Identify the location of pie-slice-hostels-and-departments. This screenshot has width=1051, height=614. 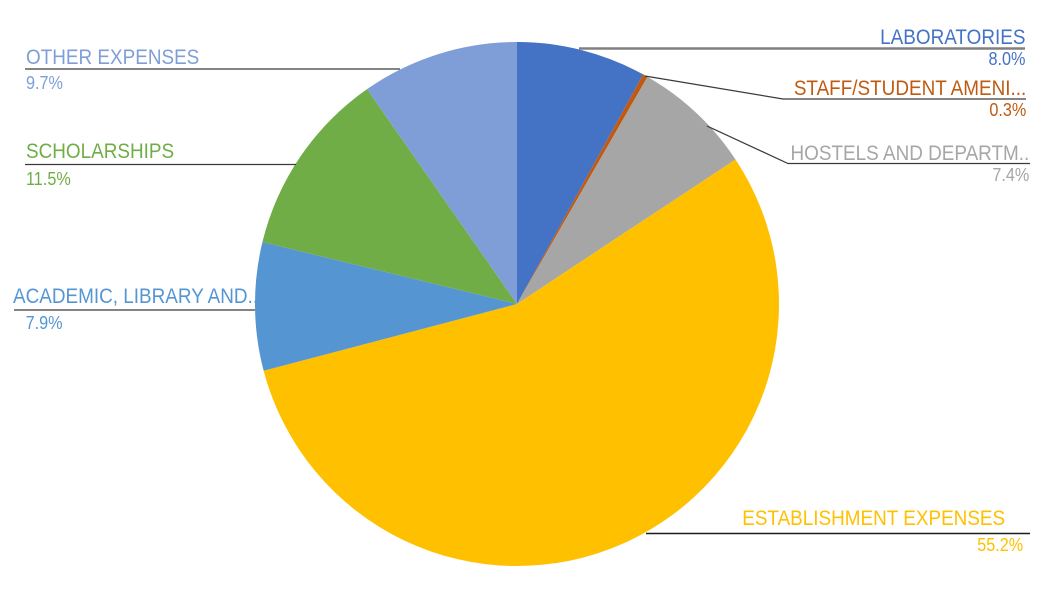
(626, 190).